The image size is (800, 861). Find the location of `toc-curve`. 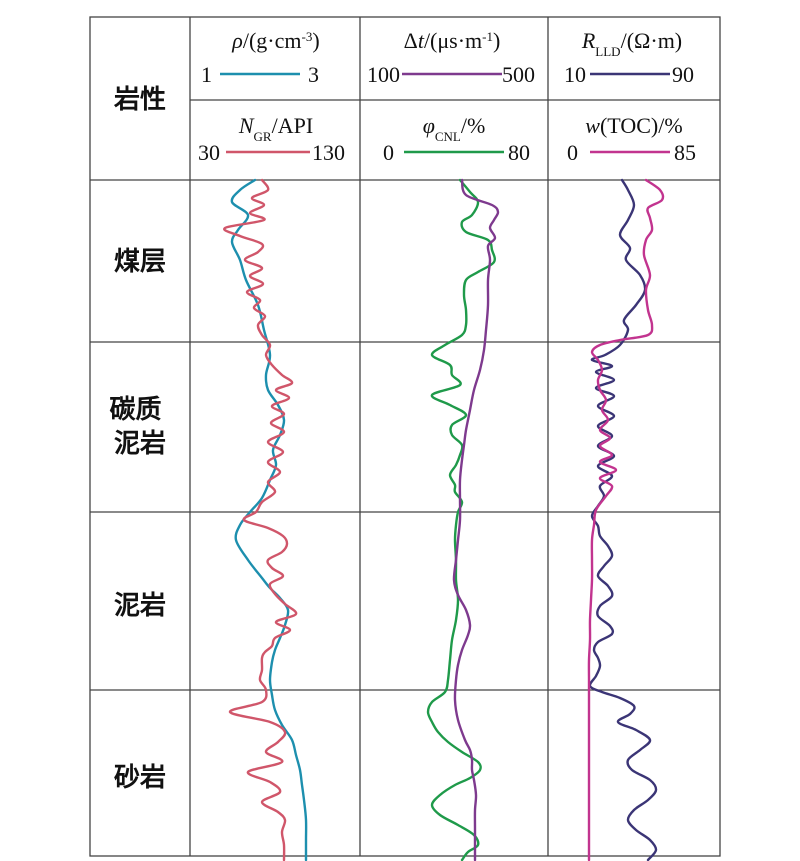

toc-curve is located at coordinates (626, 519).